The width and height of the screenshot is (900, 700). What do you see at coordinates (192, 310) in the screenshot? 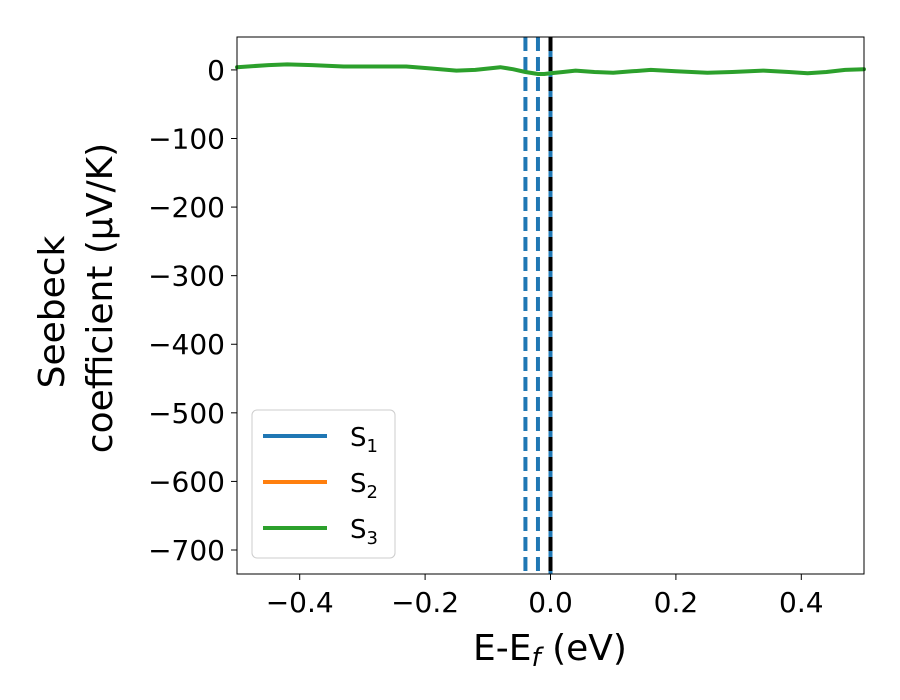
I see `y-ticks: 0 −100 −200 −300 −400 −500 −600 −700` at bounding box center [192, 310].